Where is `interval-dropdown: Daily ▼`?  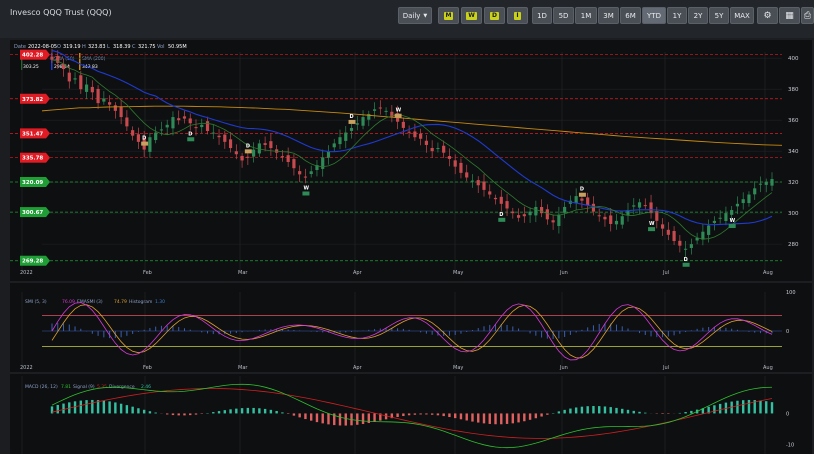
interval-dropdown: Daily ▼ is located at coordinates (415, 15).